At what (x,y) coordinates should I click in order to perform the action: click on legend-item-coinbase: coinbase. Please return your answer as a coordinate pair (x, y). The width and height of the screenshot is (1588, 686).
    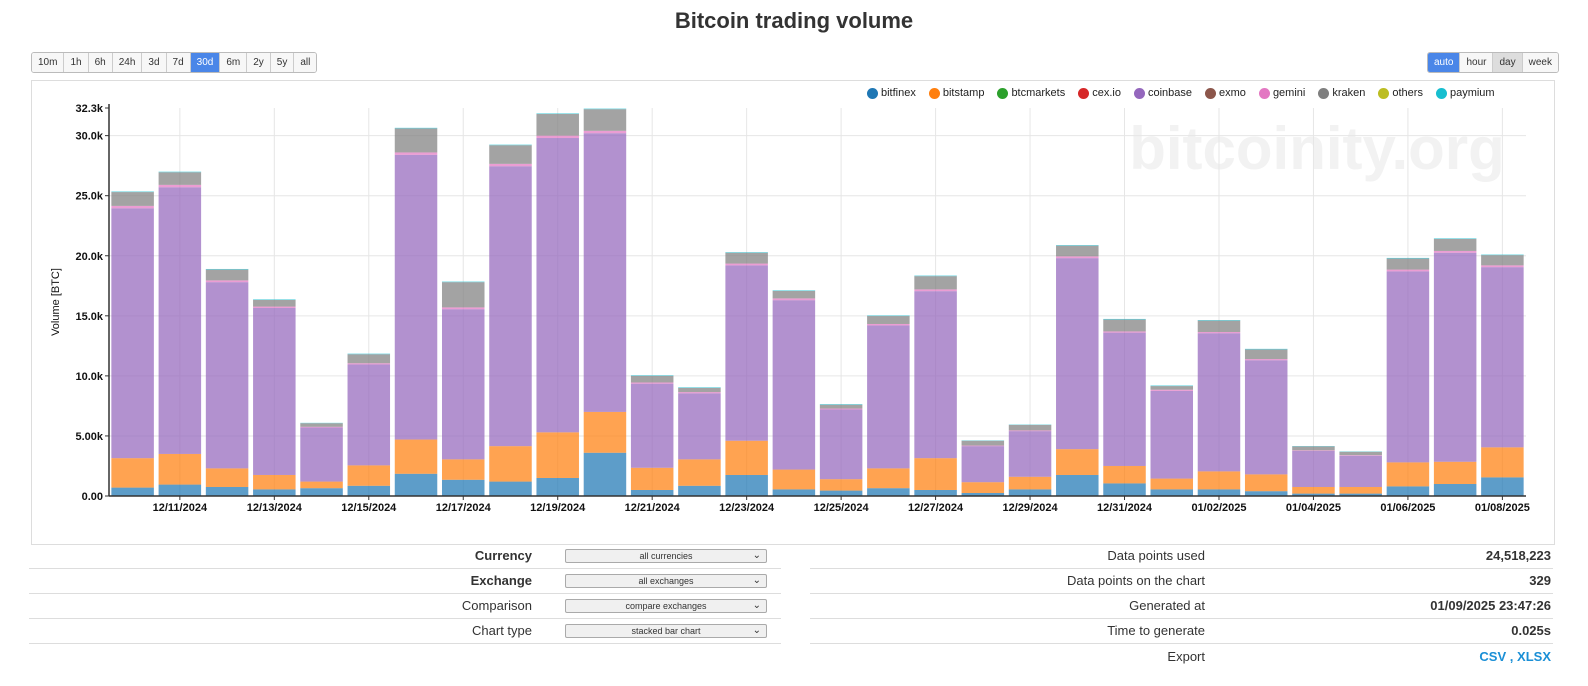
    Looking at the image, I should click on (1162, 93).